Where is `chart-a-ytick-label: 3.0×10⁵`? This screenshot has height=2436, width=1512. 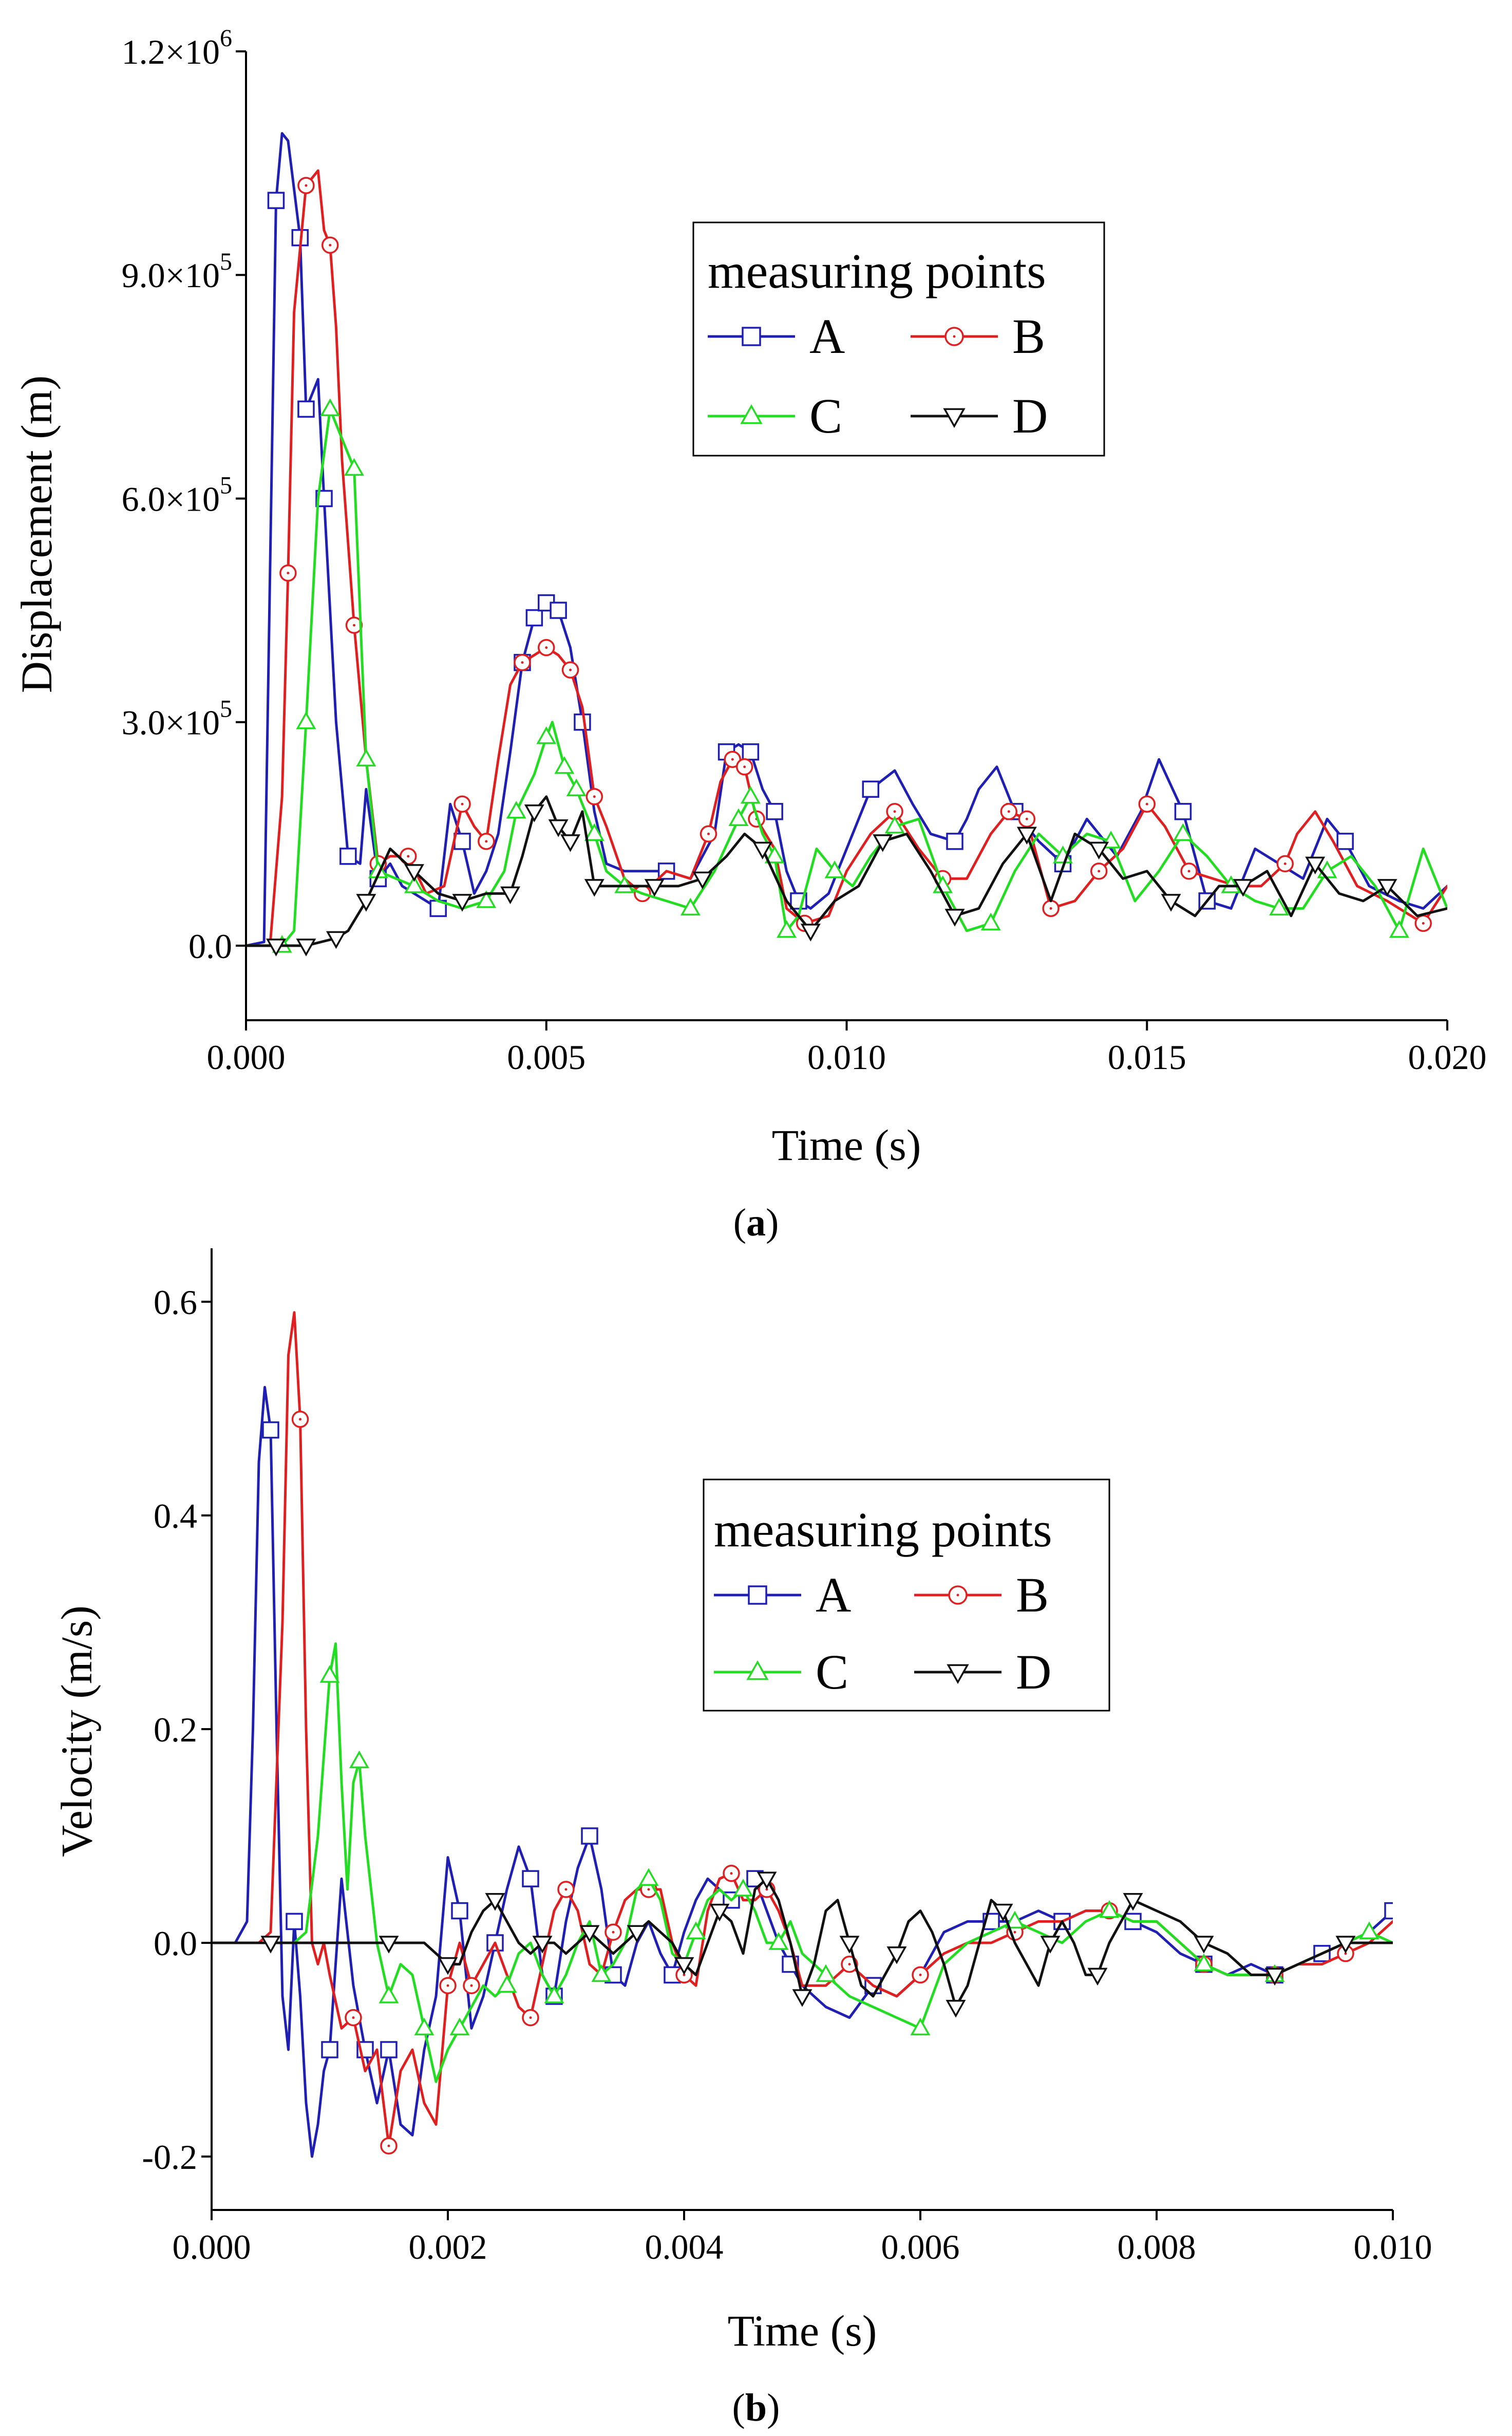
chart-a-ytick-label: 3.0×10⁵ is located at coordinates (177, 719).